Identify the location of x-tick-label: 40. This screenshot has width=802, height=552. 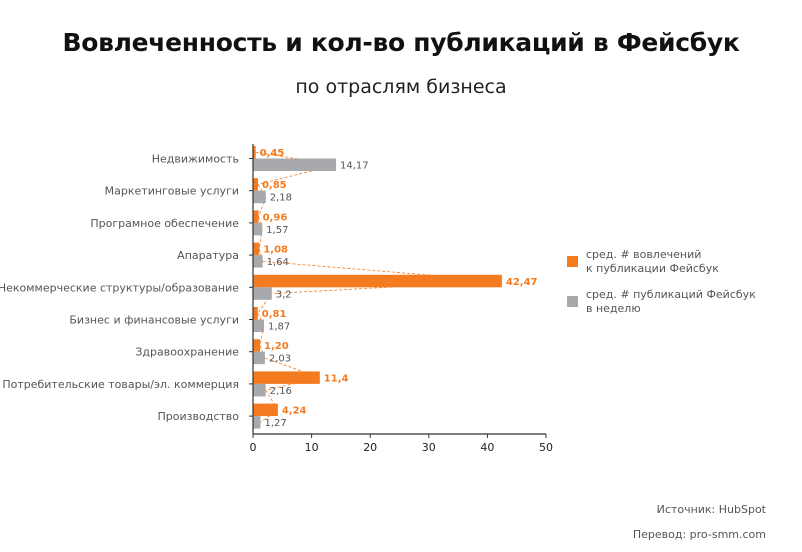
(487, 447).